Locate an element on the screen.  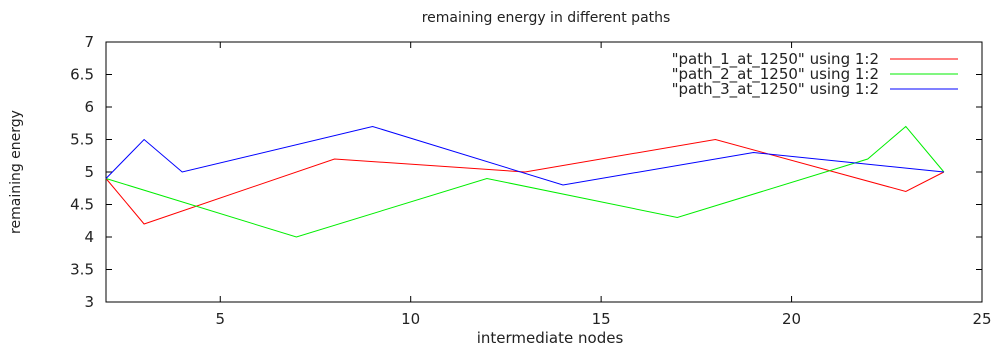
y-tick-label: 5 is located at coordinates (89, 172).